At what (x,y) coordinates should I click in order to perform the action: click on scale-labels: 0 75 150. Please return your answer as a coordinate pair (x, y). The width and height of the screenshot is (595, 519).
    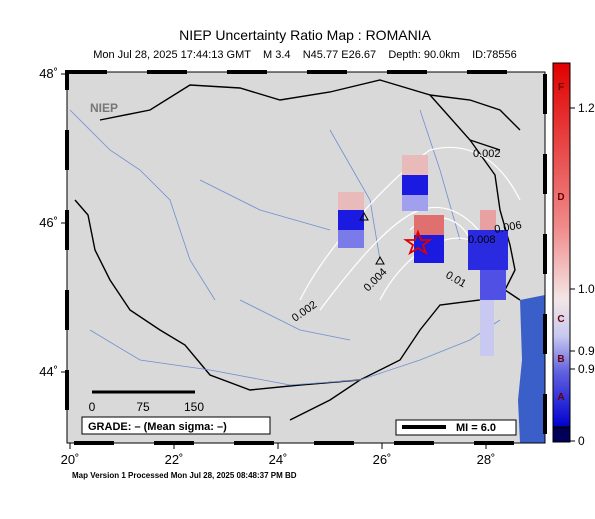
    Looking at the image, I should click on (147, 407).